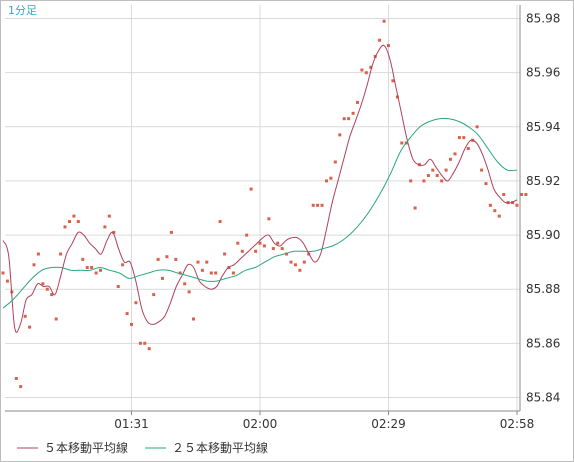  Describe the element at coordinates (131, 424) in the screenshot. I see `x-tick-label: 01:31` at that location.